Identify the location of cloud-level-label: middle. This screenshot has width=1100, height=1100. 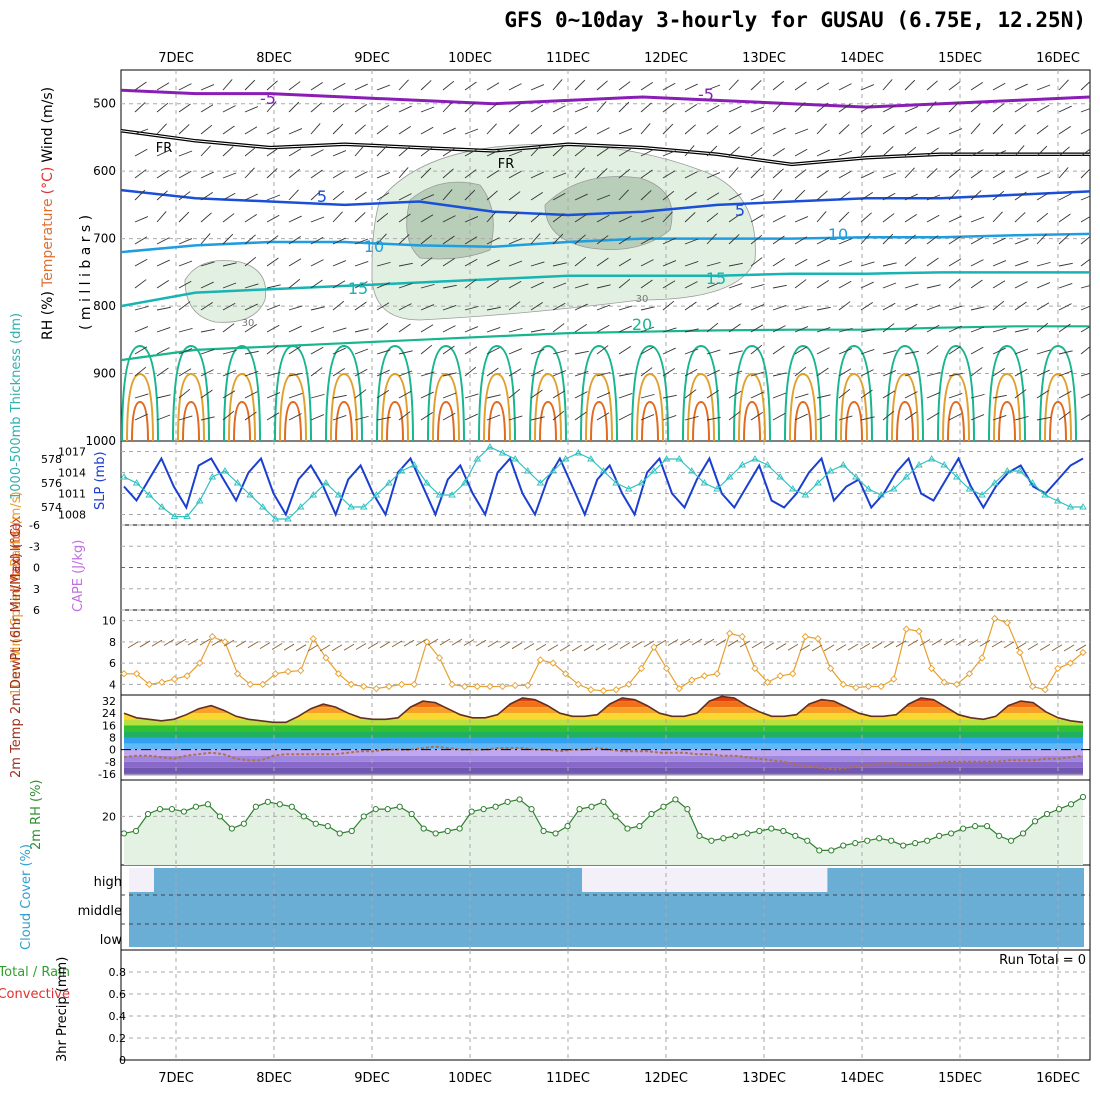
(100, 911).